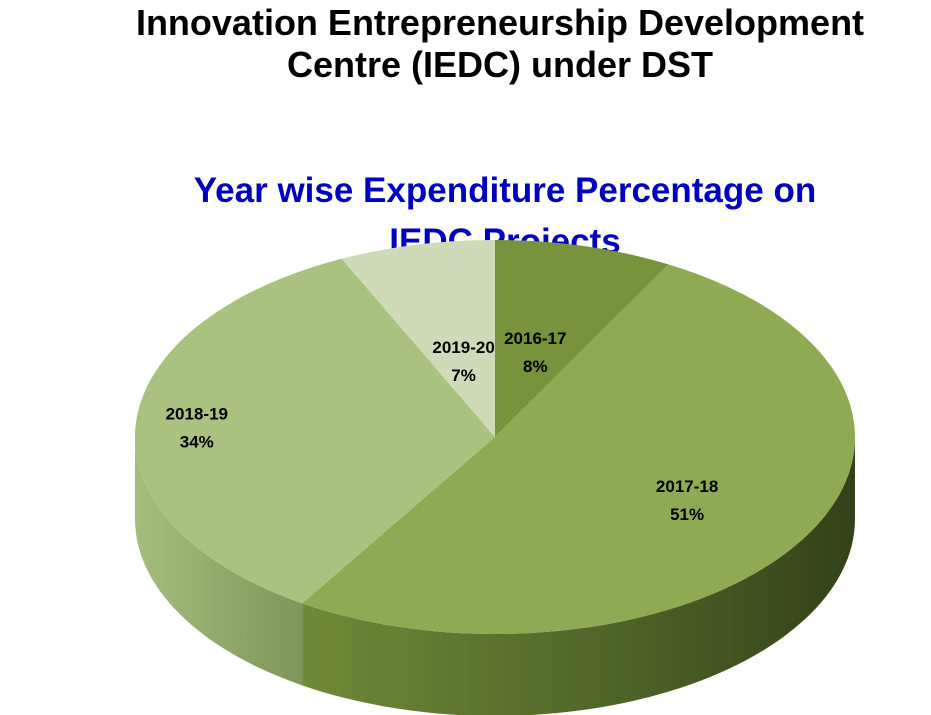 The width and height of the screenshot is (931, 715). I want to click on pie-label-value-2017-18: 51%, so click(687, 514).